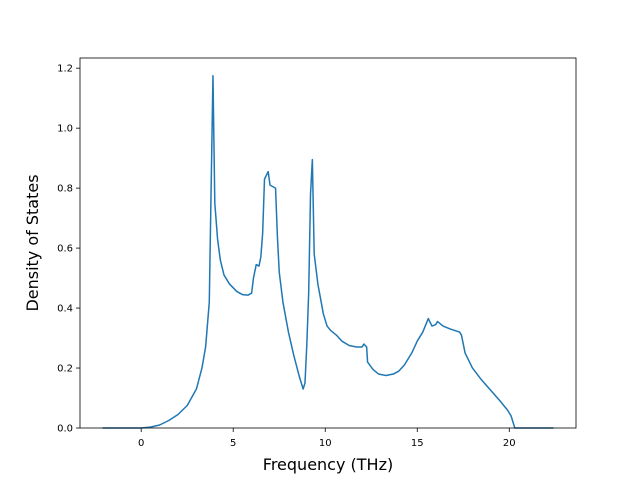  What do you see at coordinates (65, 189) in the screenshot?
I see `y-tick-label: 0.8` at bounding box center [65, 189].